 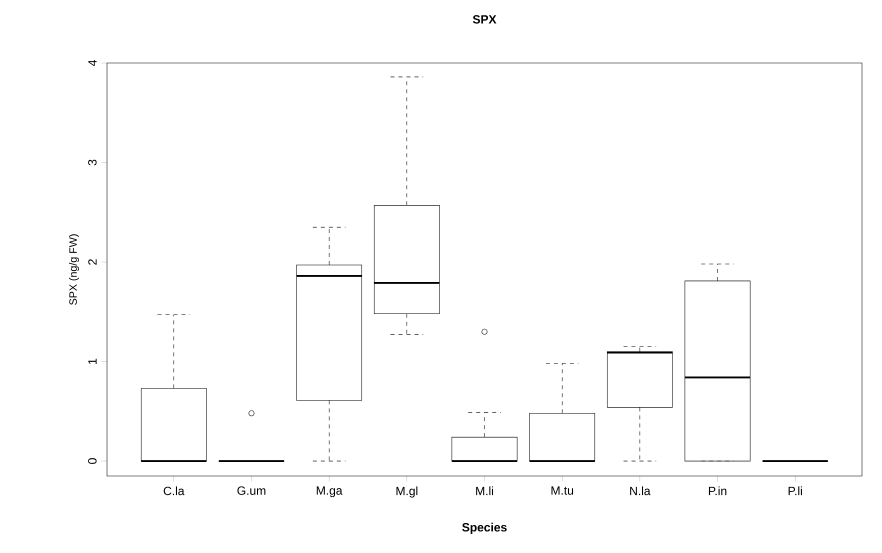 What do you see at coordinates (407, 492) in the screenshot?
I see `x-tick-label: M.gl` at bounding box center [407, 492].